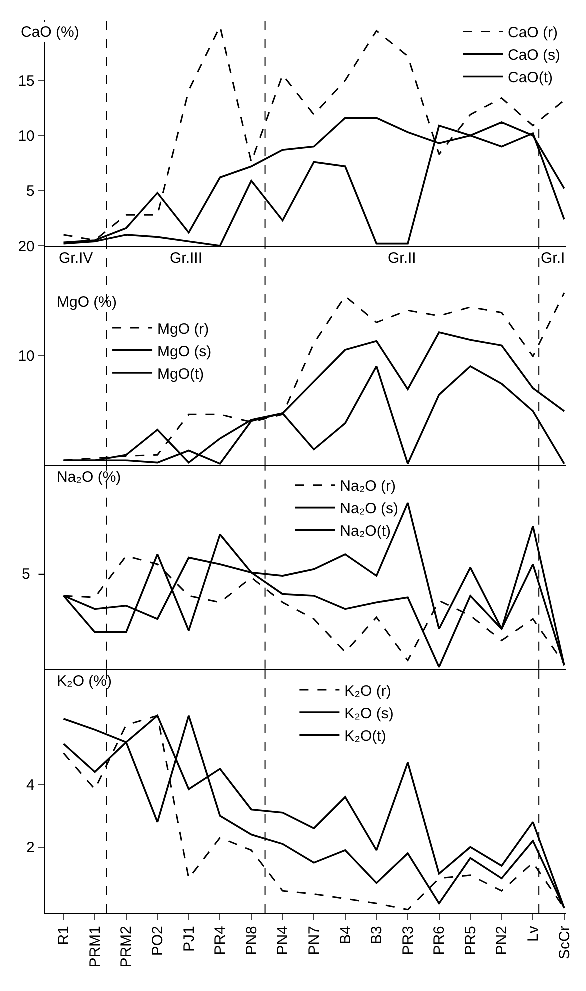 Image resolution: width=586 pixels, height=991 pixels. Describe the element at coordinates (26, 247) in the screenshot. I see `y-tick-label: 20` at that location.